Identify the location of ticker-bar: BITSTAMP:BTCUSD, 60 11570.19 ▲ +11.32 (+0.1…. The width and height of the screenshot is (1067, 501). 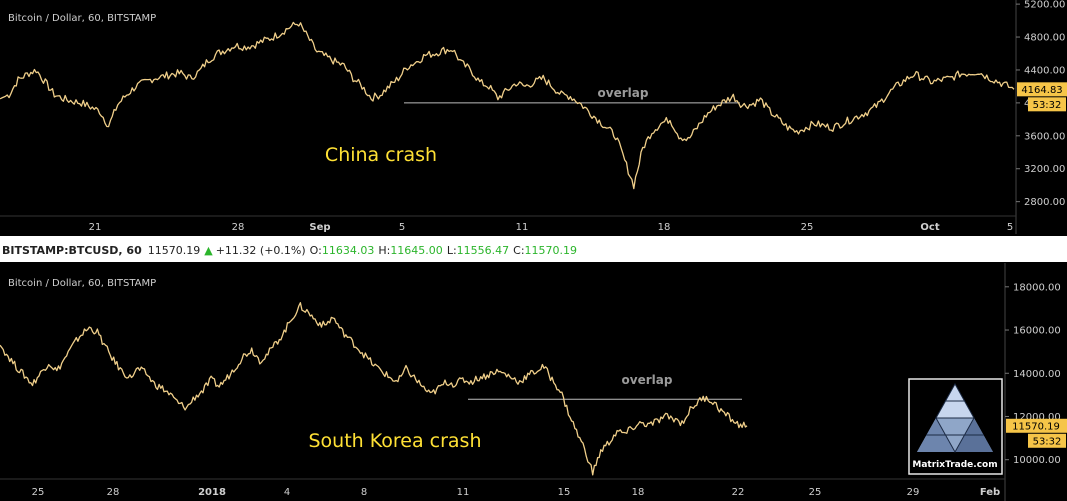
(533, 249).